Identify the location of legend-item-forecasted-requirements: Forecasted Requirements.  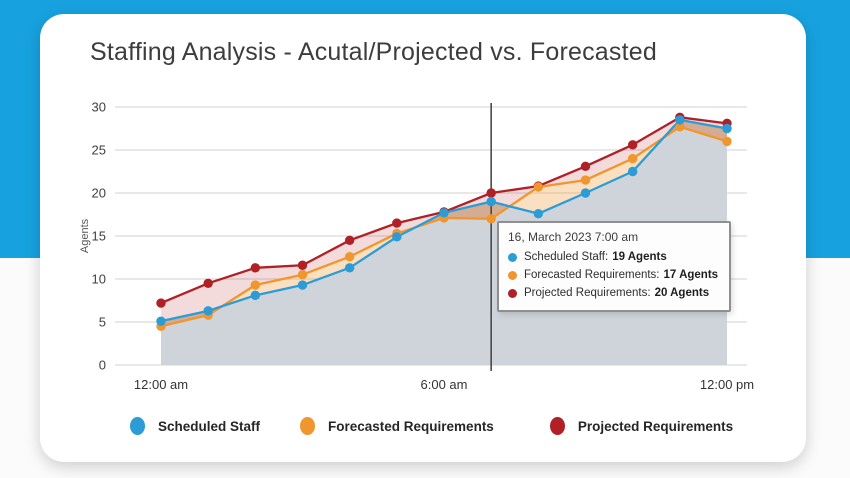
(397, 426).